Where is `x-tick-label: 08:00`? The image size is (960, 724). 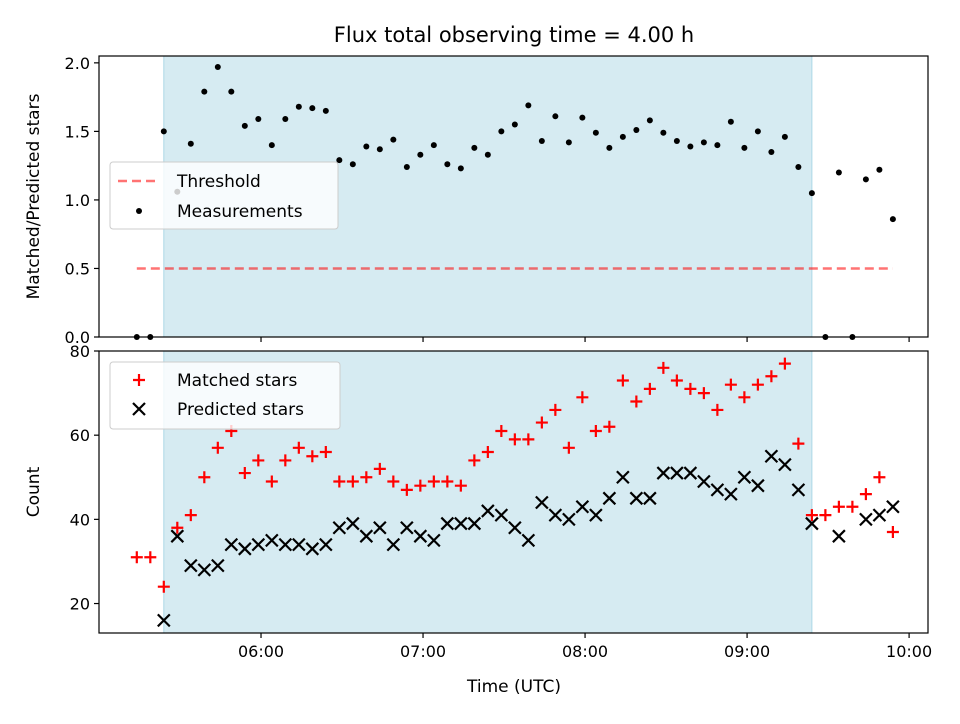 x-tick-label: 08:00 is located at coordinates (585, 651).